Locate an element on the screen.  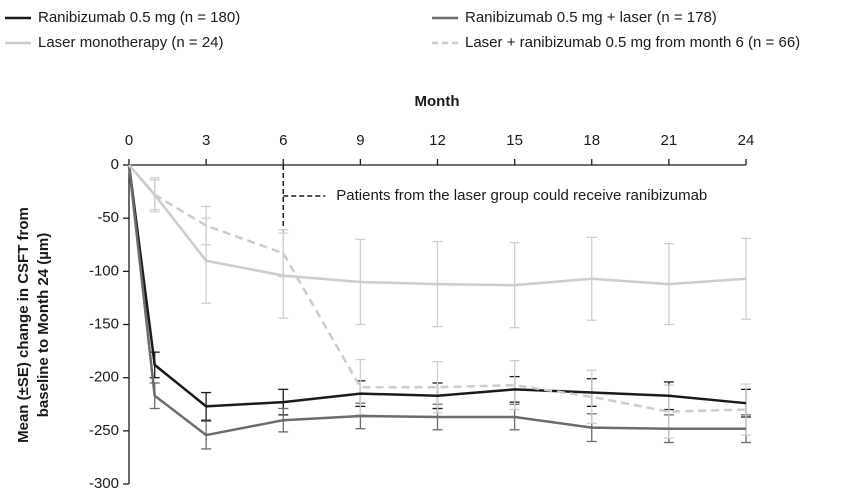
y-tick-label: -200 is located at coordinates (104, 377).